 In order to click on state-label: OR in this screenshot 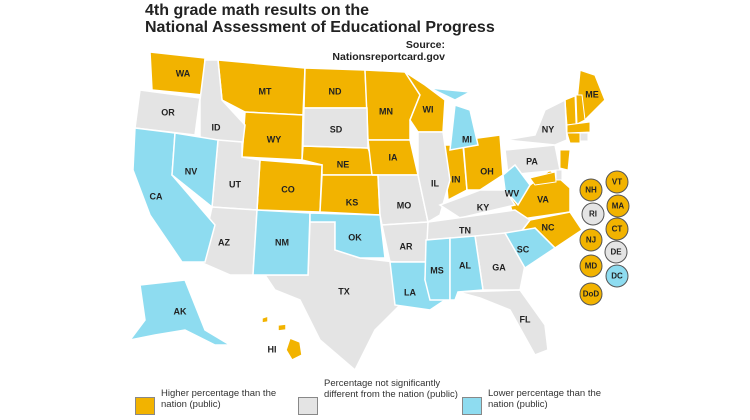, I will do `click(168, 112)`.